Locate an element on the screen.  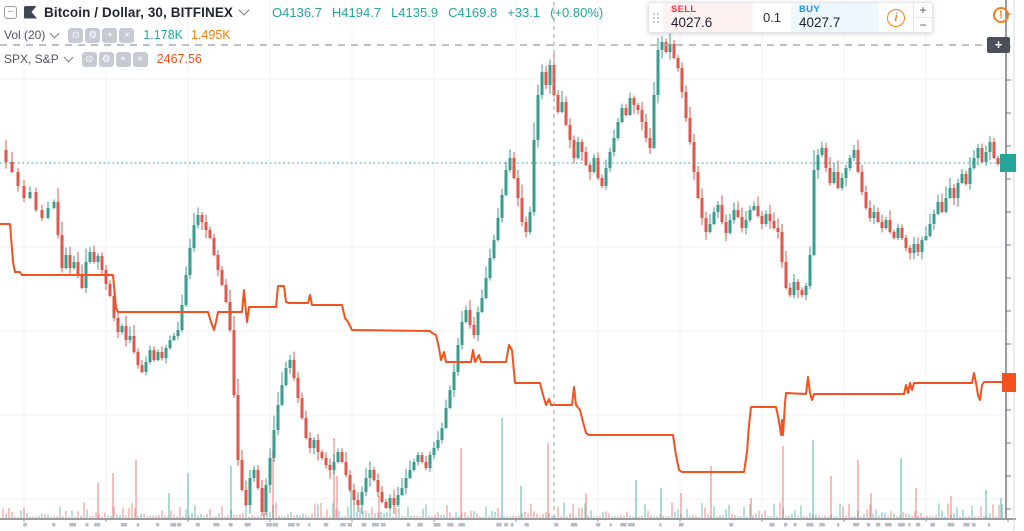
spx-values: 2467.56 is located at coordinates (179, 59).